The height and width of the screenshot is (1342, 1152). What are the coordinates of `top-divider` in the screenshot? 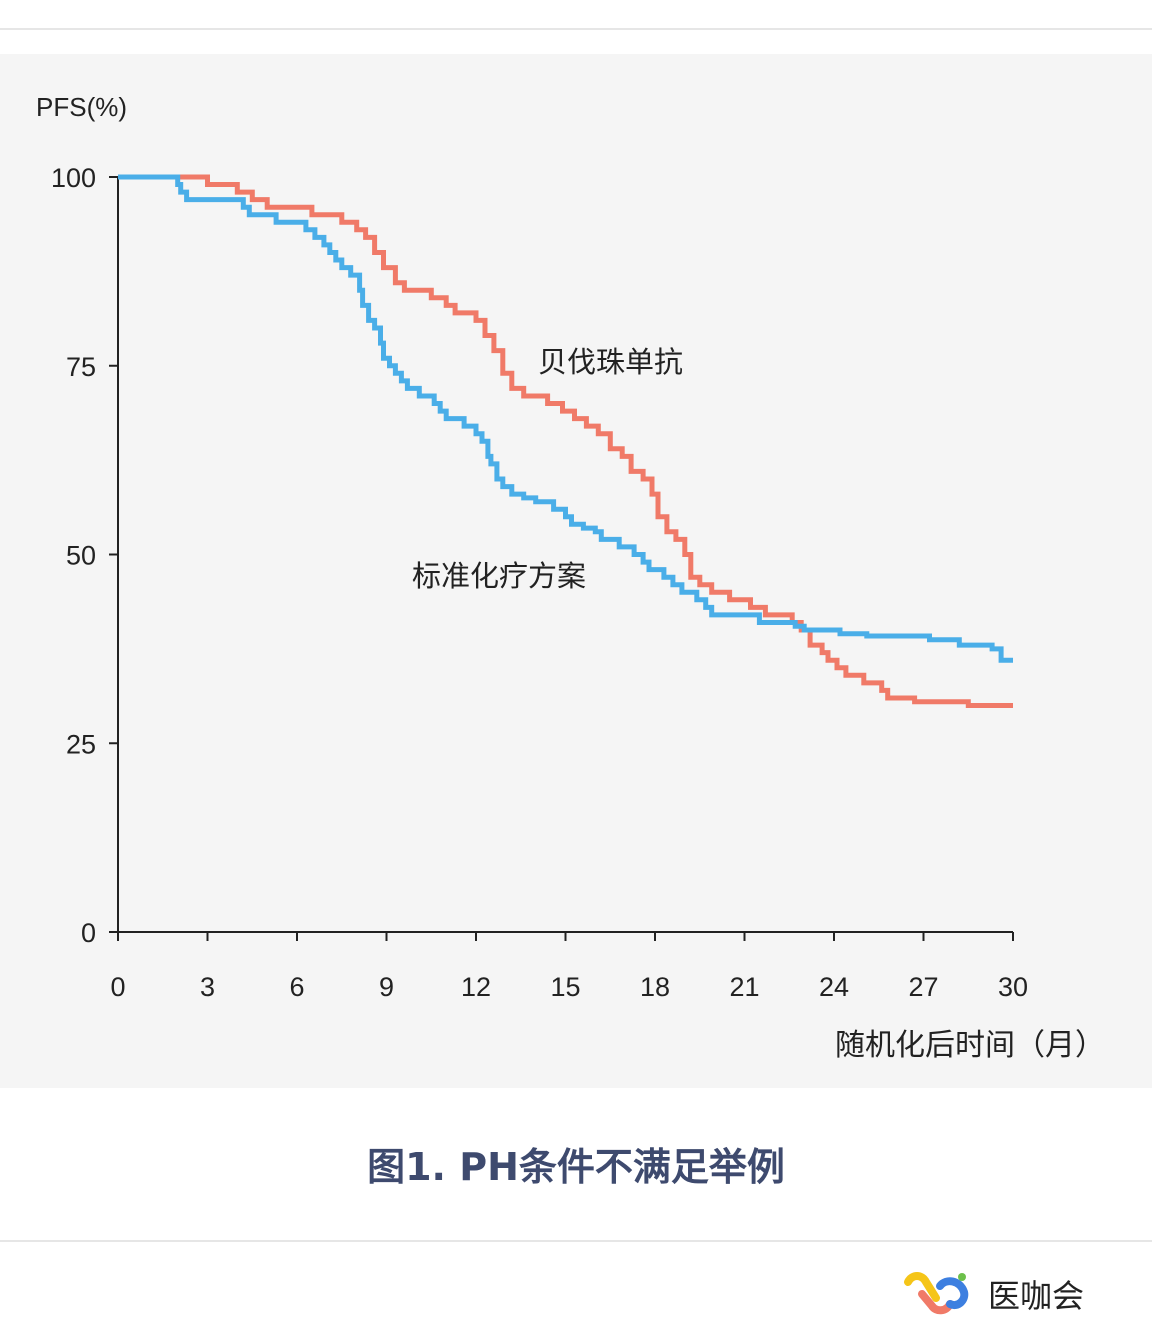 It's located at (576, 29).